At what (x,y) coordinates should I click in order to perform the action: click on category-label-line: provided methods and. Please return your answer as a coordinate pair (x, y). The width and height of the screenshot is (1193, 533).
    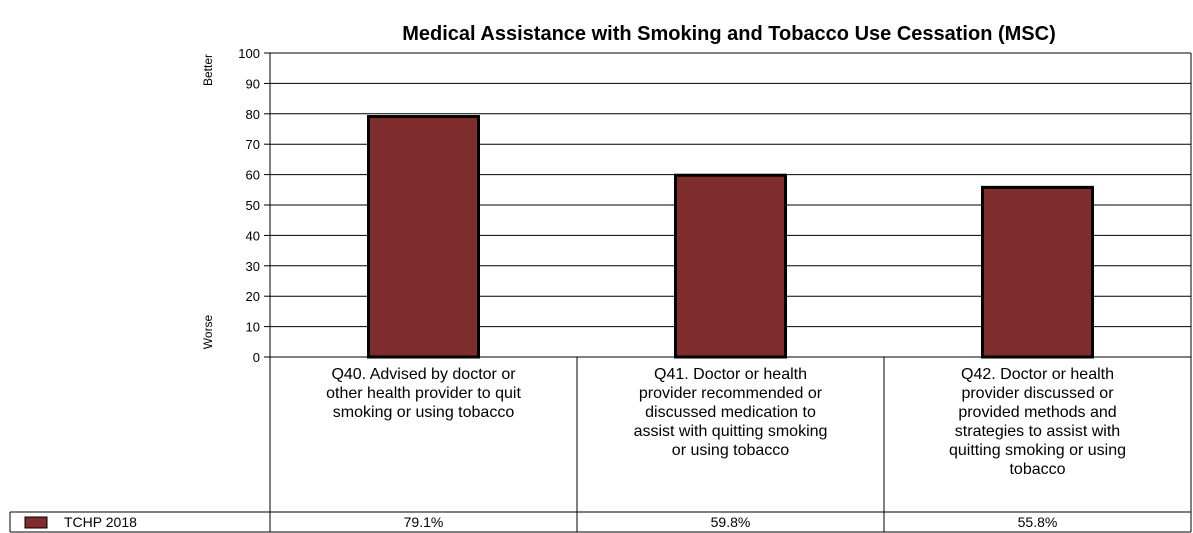
    Looking at the image, I should click on (1037, 412).